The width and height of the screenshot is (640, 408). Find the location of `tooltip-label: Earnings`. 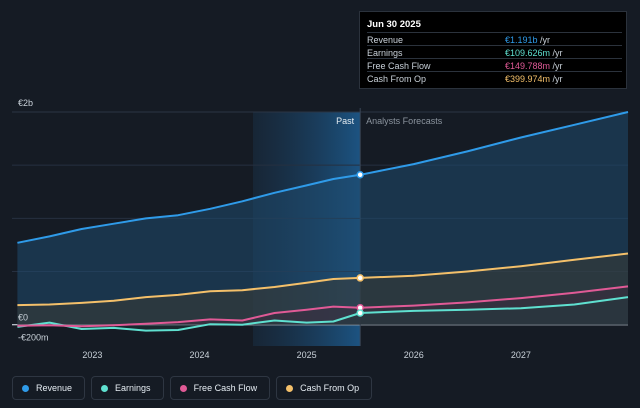

tooltip-label: Earnings is located at coordinates (385, 53).